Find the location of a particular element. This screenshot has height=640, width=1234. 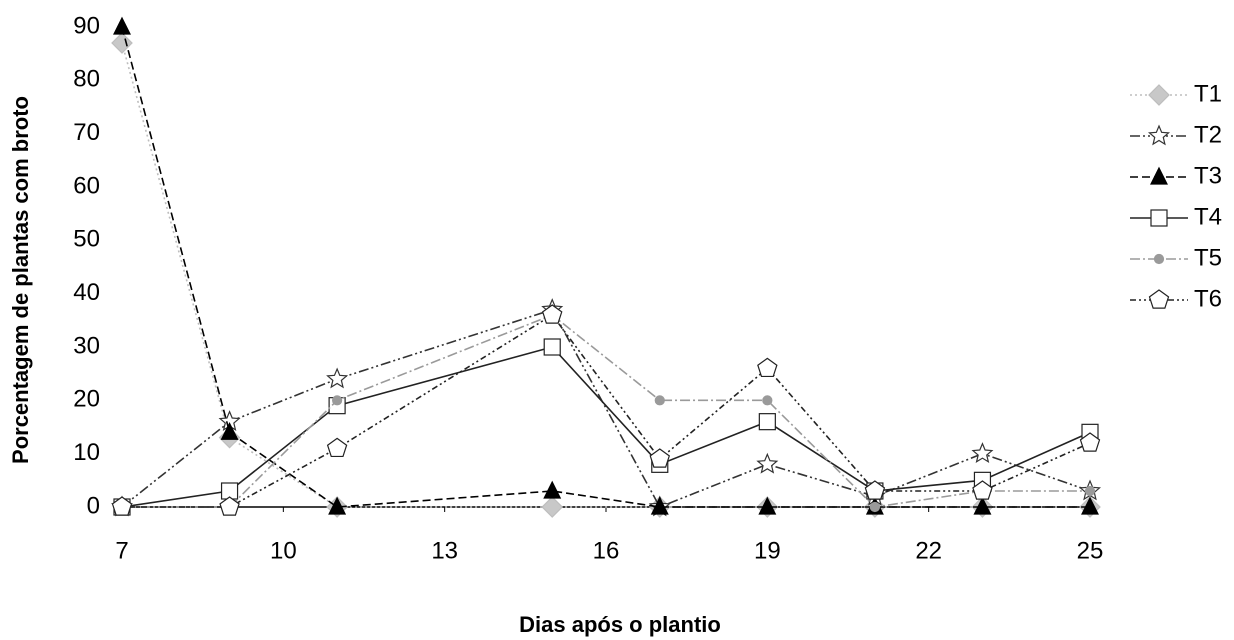

y-tick-label: 0 is located at coordinates (93, 505).